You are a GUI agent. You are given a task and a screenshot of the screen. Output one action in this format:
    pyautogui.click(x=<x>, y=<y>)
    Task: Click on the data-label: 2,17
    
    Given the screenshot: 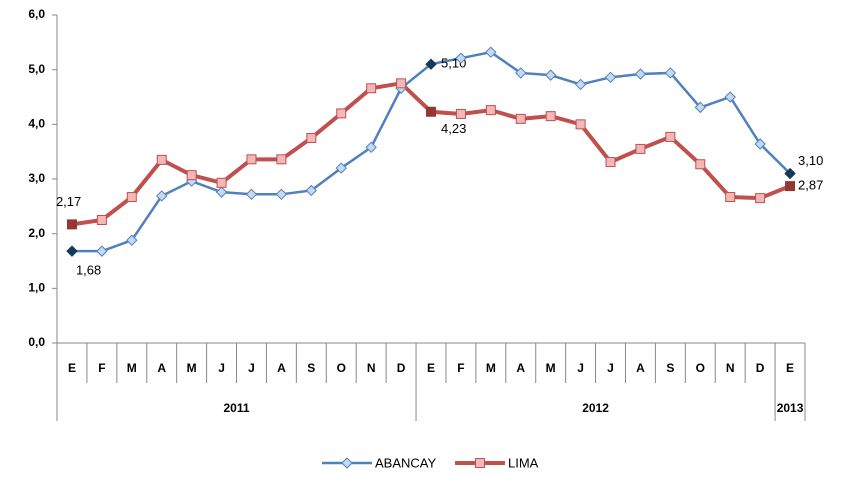 What is the action you would take?
    pyautogui.click(x=68, y=201)
    